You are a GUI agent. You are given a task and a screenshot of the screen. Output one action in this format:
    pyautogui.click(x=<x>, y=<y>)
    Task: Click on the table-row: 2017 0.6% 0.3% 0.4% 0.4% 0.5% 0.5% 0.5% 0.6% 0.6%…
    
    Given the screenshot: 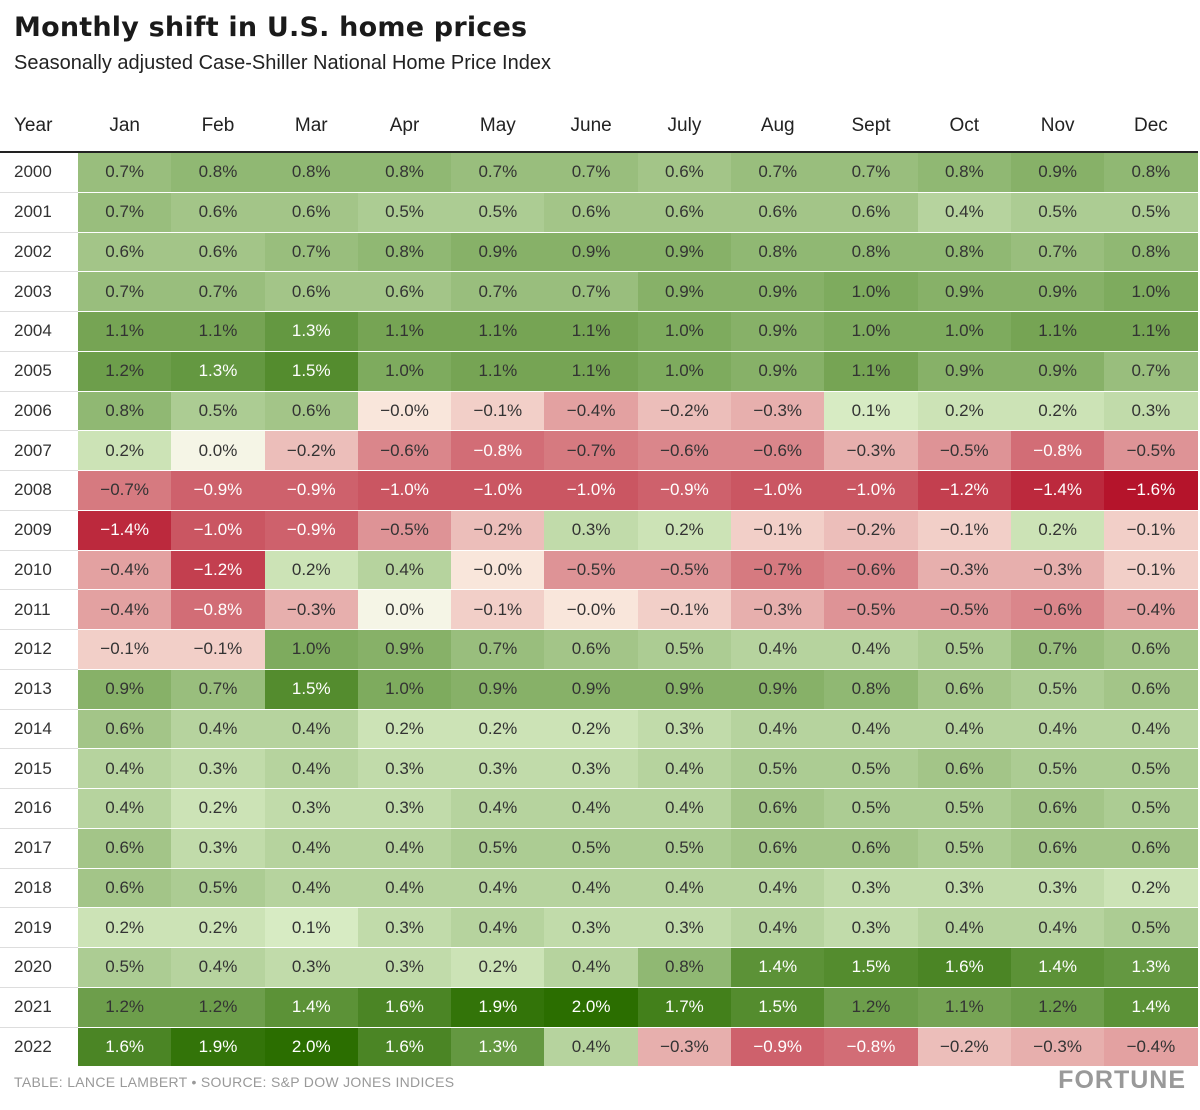 What is the action you would take?
    pyautogui.click(x=599, y=847)
    